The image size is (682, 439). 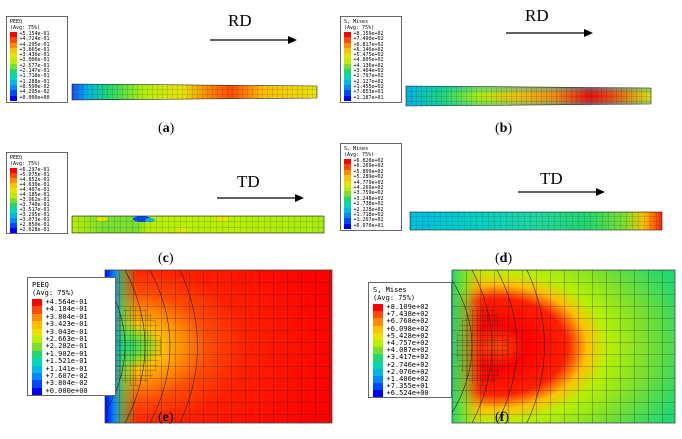 What do you see at coordinates (359, 25) in the screenshot?
I see `legend-title-b: S, Mises (Avg: 75%)` at bounding box center [359, 25].